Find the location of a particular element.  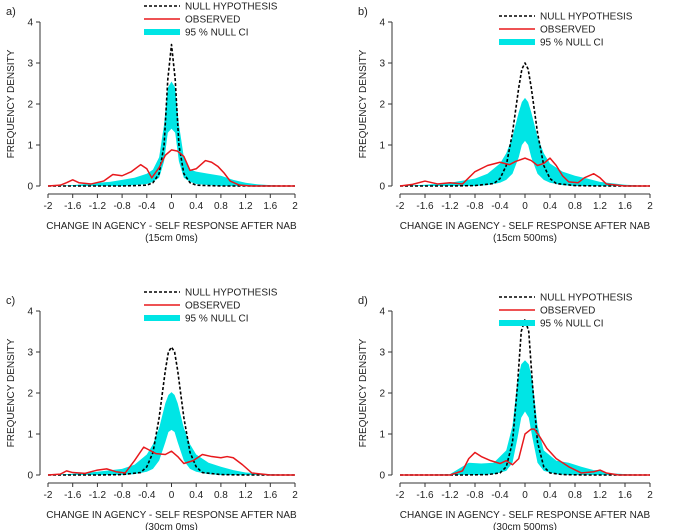

panel-label: d) is located at coordinates (363, 301).